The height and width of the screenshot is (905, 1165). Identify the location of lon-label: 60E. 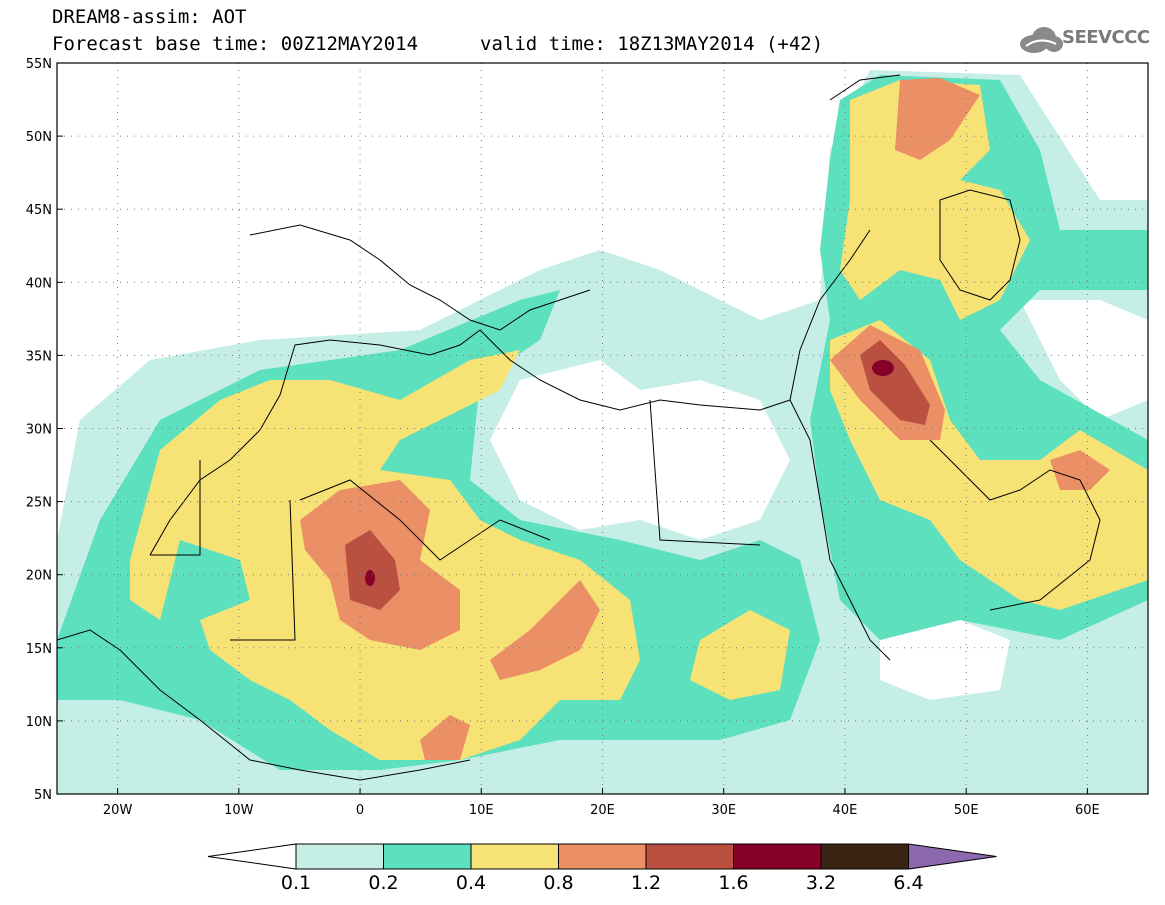
(1087, 810).